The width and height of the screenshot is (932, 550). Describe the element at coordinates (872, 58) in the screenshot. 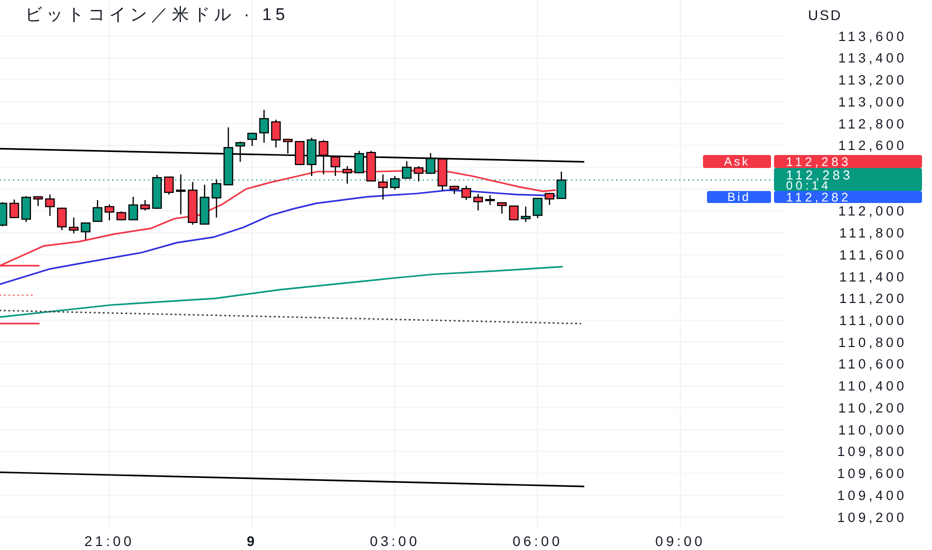

I see `y-tick-label: 113,400` at that location.